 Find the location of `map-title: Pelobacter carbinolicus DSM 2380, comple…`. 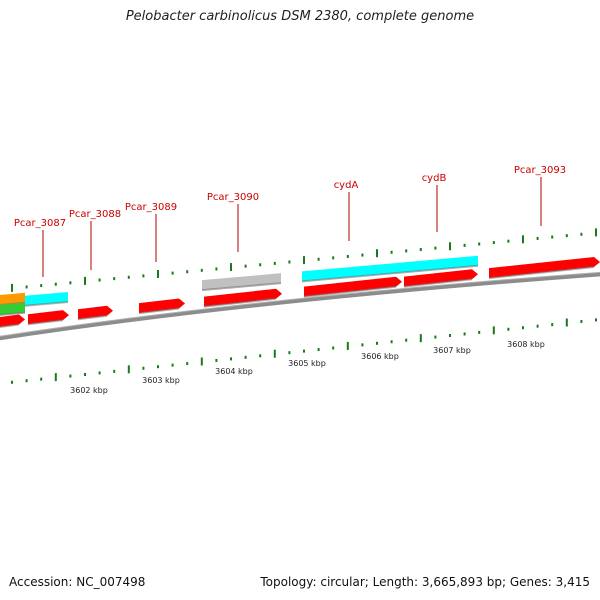

map-title: Pelobacter carbinolicus DSM 2380, comple… is located at coordinates (300, 16).